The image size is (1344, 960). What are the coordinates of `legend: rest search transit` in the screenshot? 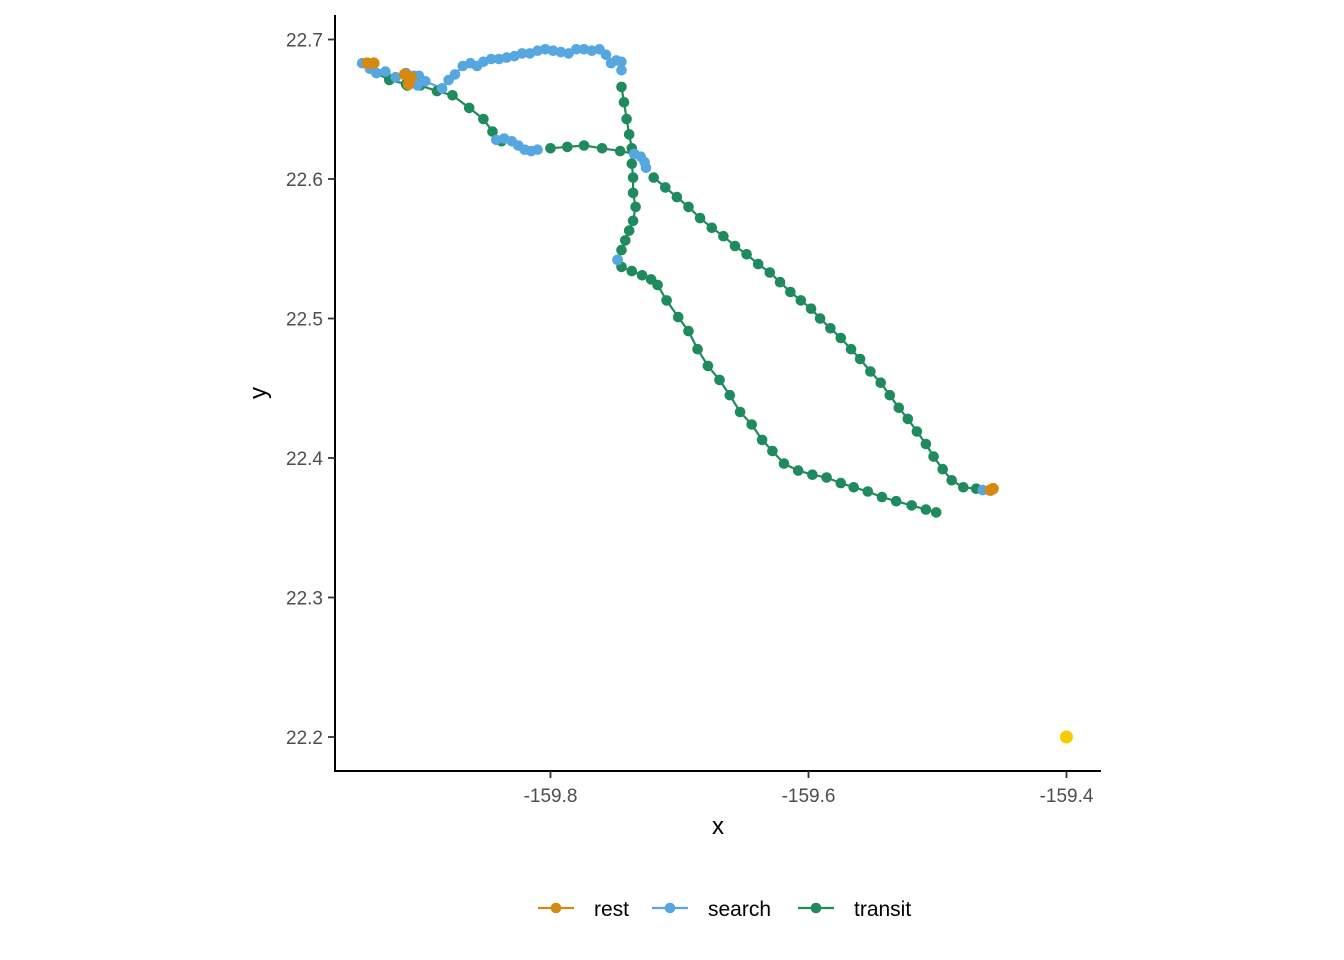 It's located at (724, 909).